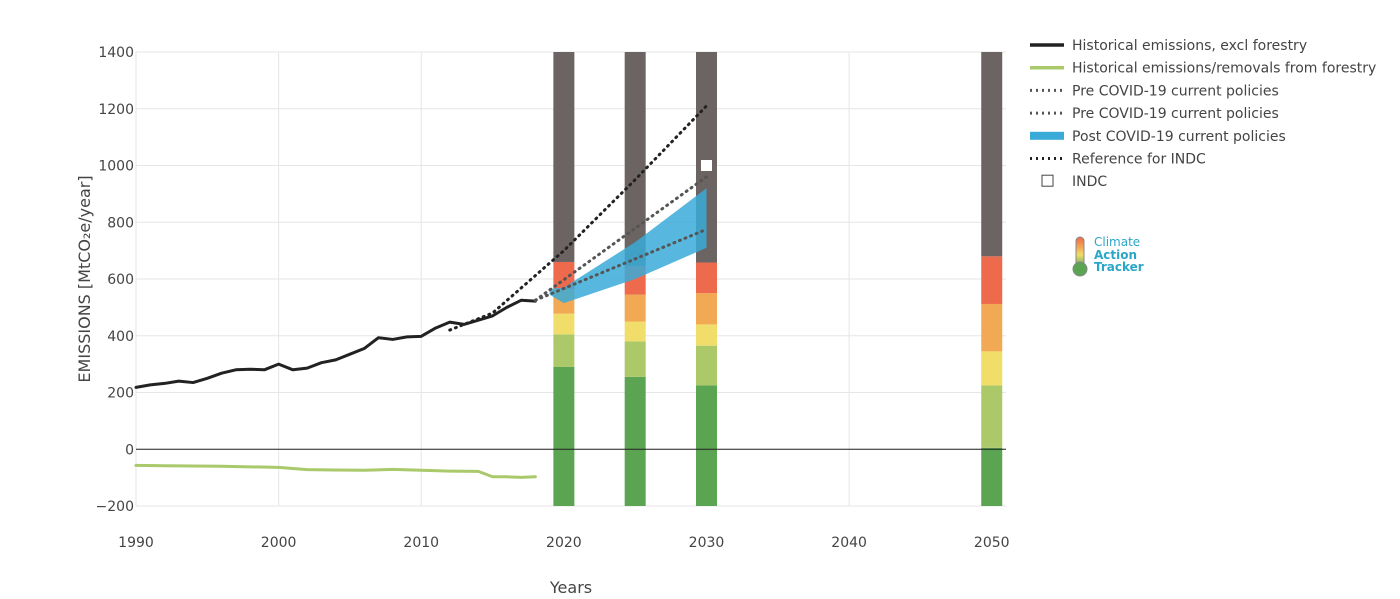 This screenshot has height=599, width=1400. I want to click on x-tick-label: 2050, so click(992, 543).